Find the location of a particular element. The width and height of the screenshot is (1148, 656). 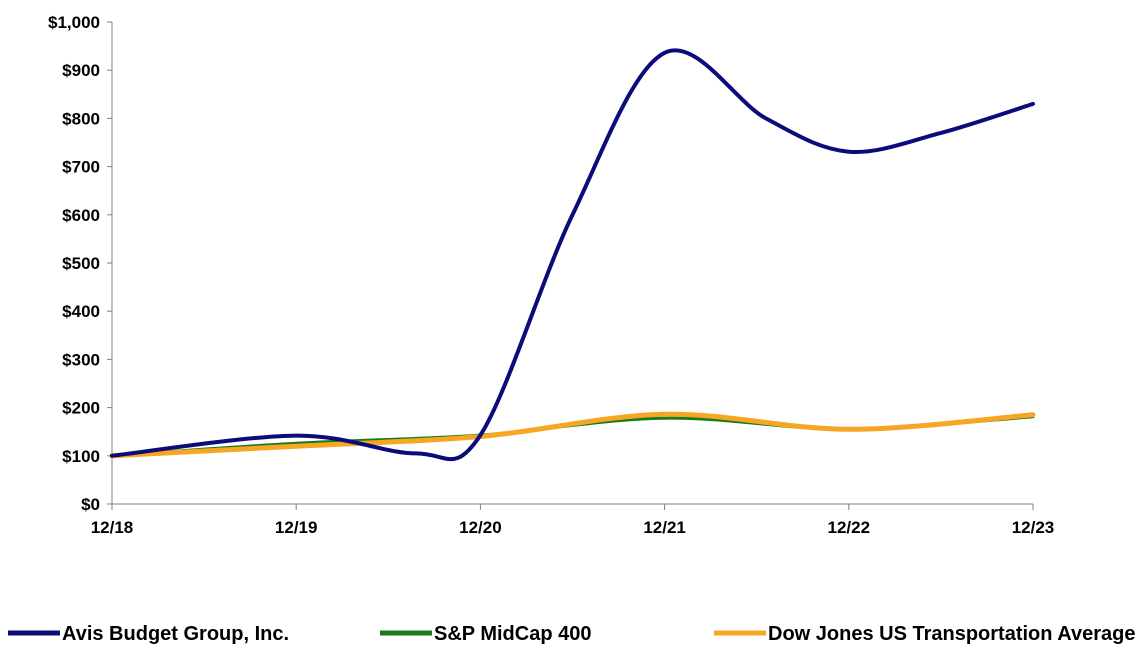

x-tick-label: 12/20 is located at coordinates (480, 527).